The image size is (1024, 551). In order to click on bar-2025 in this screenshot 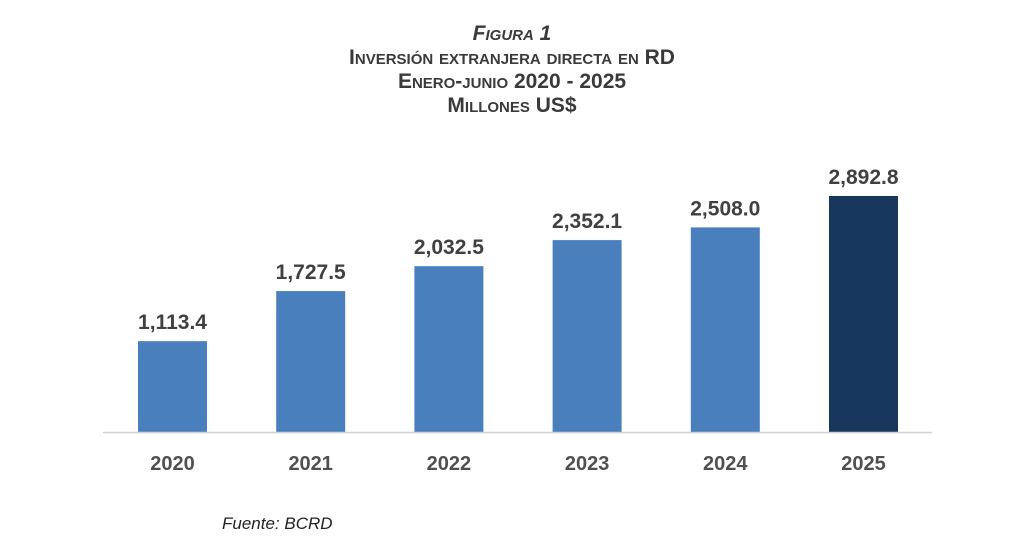, I will do `click(863, 314)`.